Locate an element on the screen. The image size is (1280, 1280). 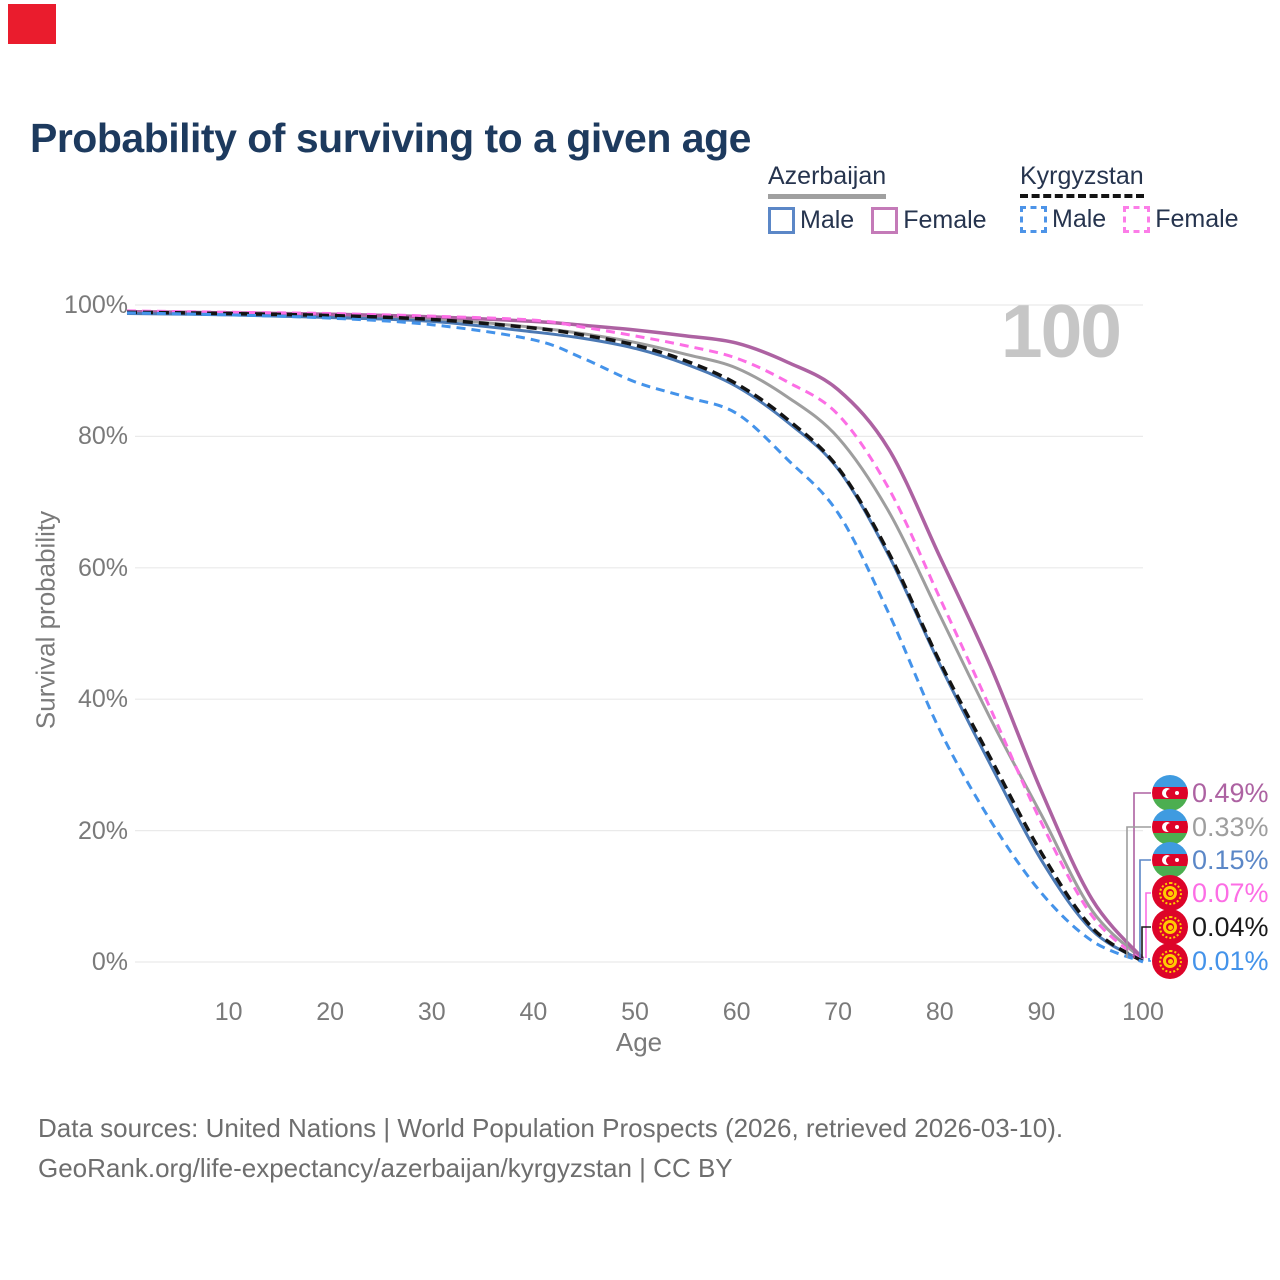
end-label-value: 0.01% is located at coordinates (1230, 960).